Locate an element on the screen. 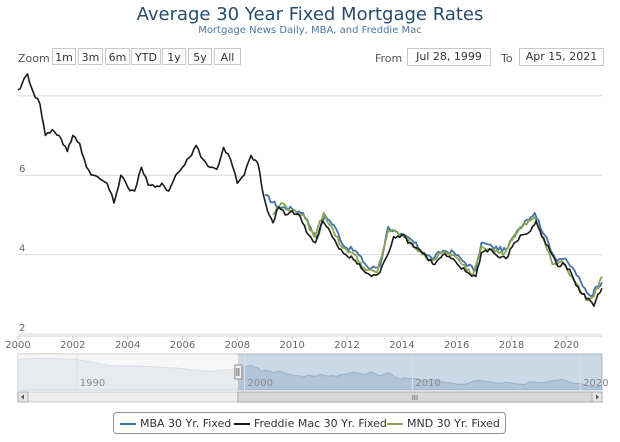  zoom-6m-button: 6m is located at coordinates (117, 56).